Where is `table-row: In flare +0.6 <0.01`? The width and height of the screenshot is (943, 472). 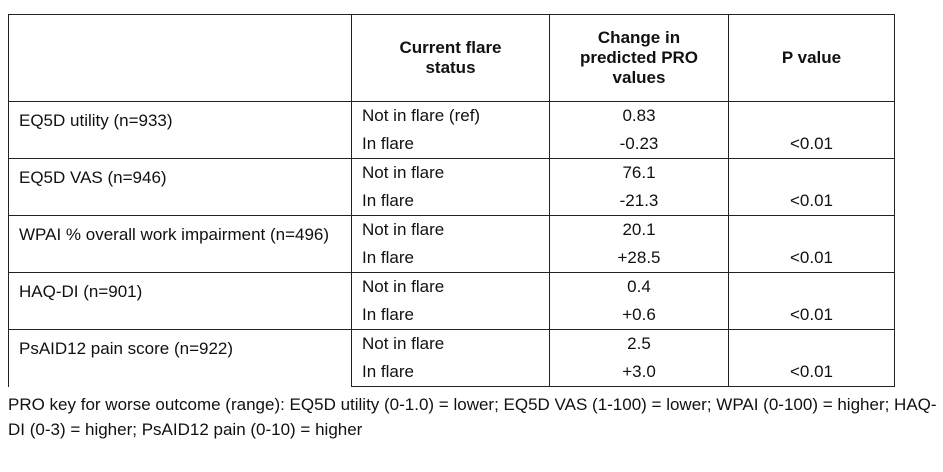
table-row: In flare +0.6 <0.01 is located at coordinates (452, 315).